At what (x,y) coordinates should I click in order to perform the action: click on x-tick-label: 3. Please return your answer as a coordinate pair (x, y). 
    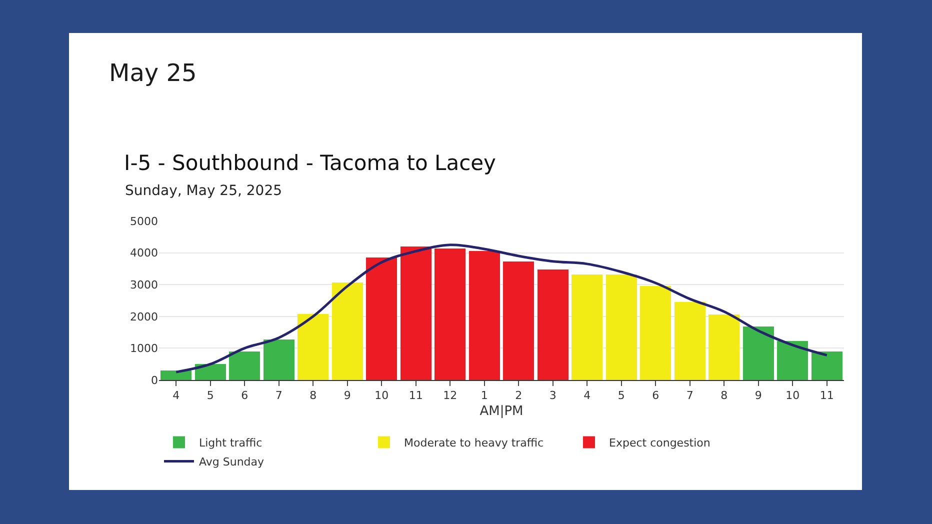
    Looking at the image, I should click on (552, 395).